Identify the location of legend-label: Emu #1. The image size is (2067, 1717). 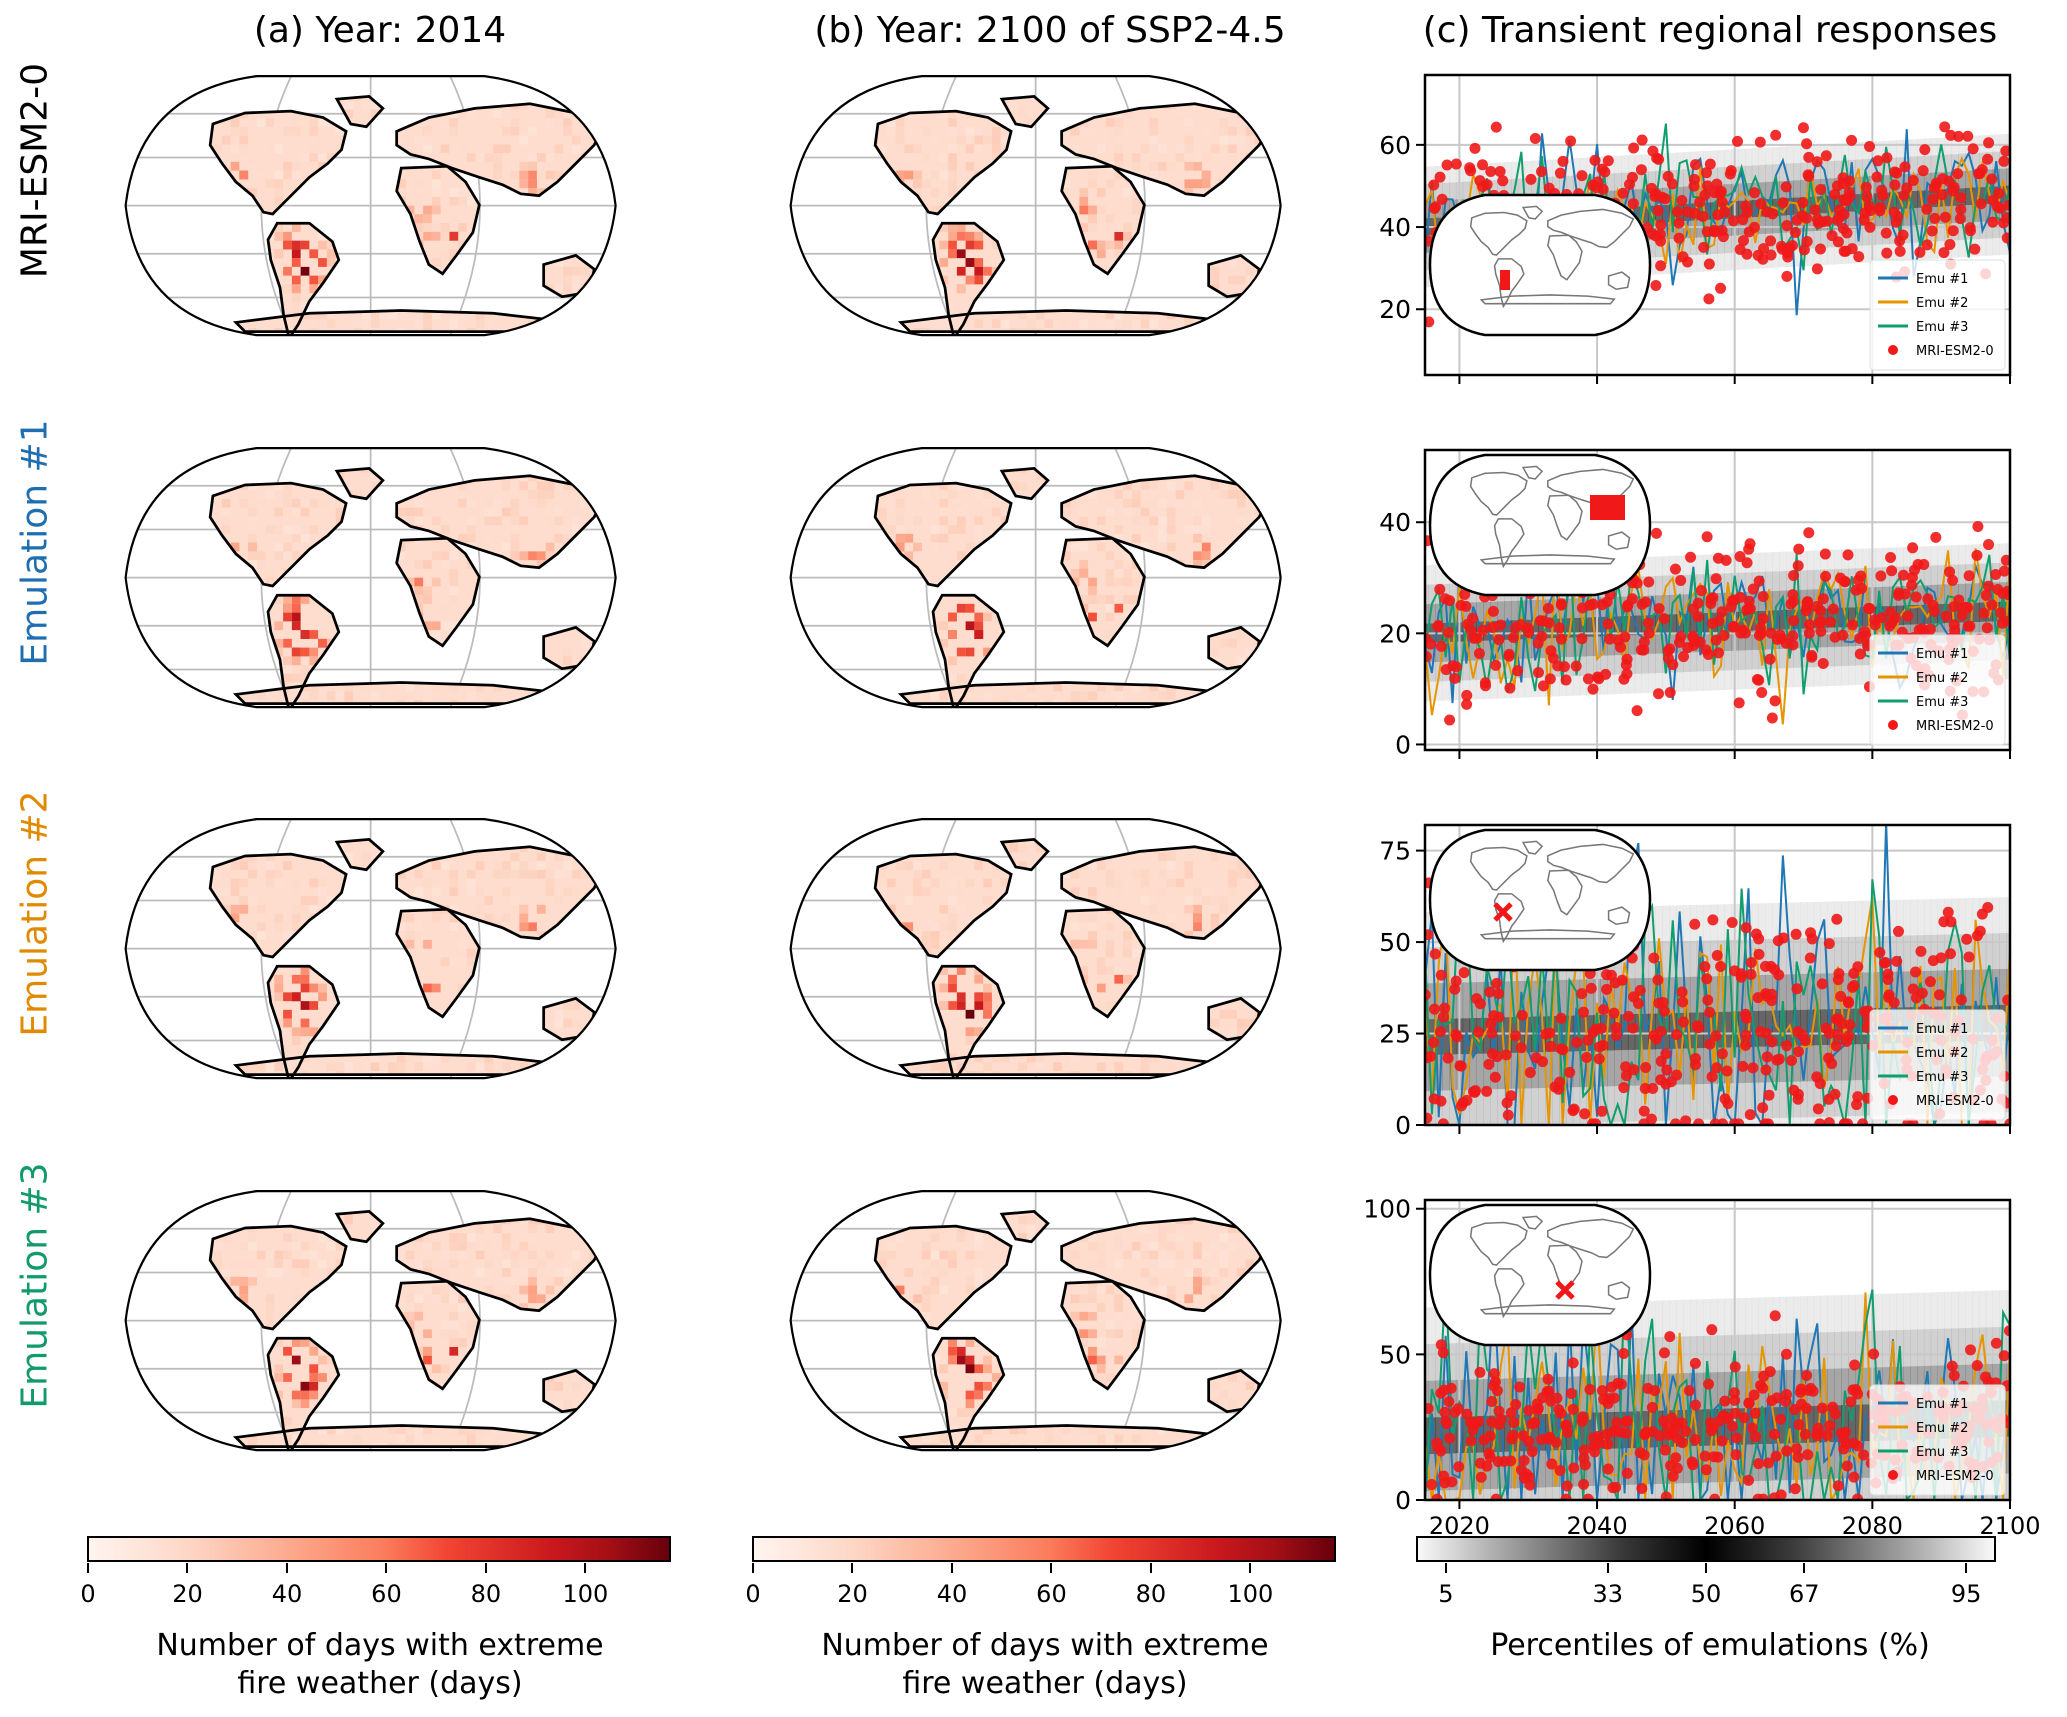
(1942, 654).